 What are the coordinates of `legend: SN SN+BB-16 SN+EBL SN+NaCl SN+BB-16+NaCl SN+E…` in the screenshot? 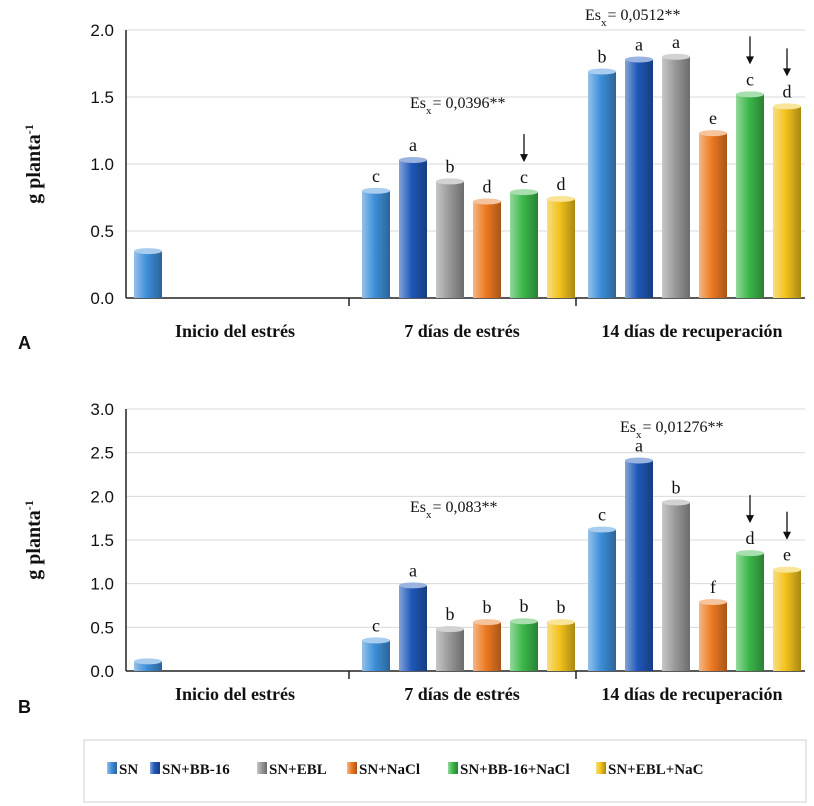 It's located at (445, 771).